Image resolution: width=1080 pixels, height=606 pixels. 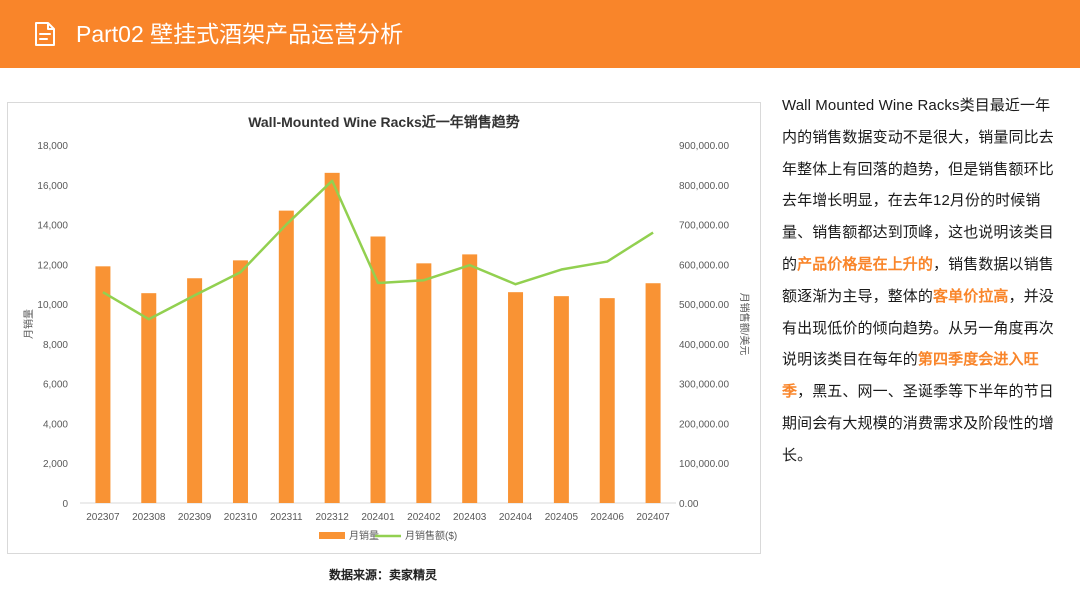 What do you see at coordinates (103, 517) in the screenshot?
I see `x-tick-label: 202307` at bounding box center [103, 517].